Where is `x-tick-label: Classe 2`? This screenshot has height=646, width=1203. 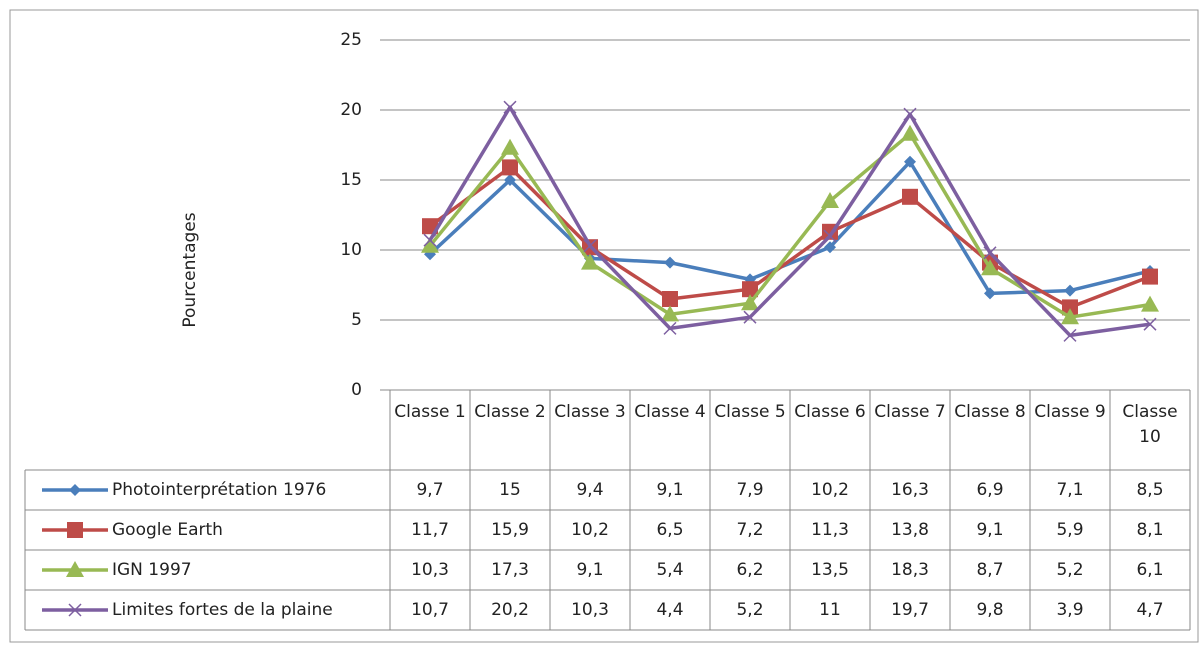 x-tick-label: Classe 2 is located at coordinates (510, 412).